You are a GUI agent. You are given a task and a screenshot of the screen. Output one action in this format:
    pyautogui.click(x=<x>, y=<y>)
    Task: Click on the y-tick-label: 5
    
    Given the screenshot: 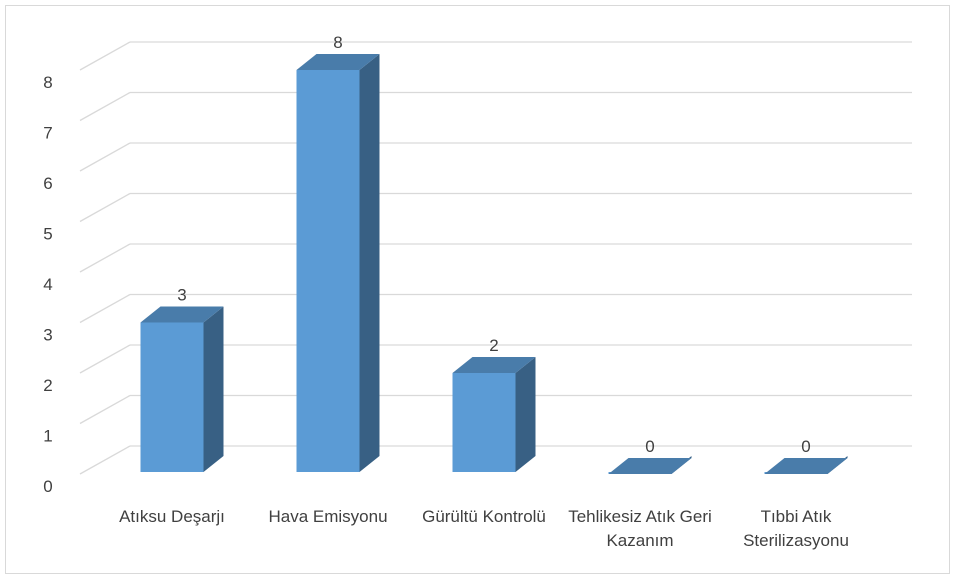 What is the action you would take?
    pyautogui.click(x=47, y=234)
    